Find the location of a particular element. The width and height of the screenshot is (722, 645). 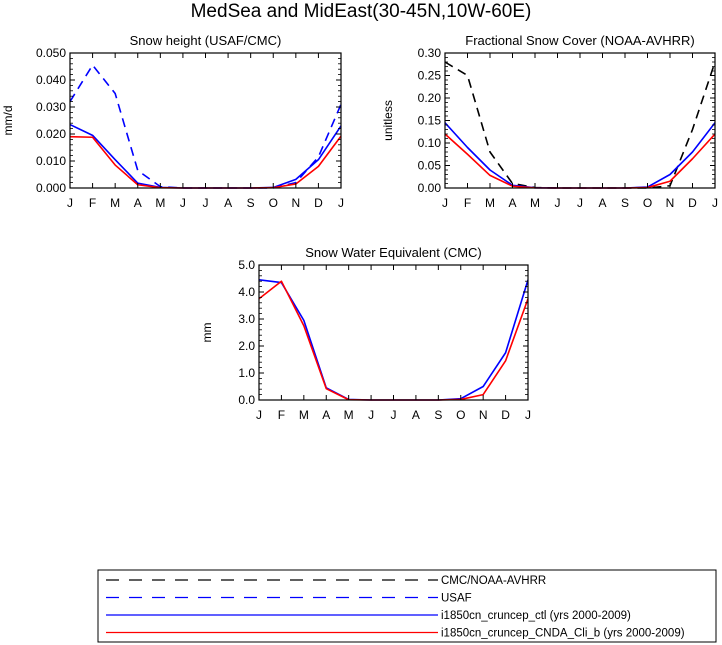

y-tick-label: 0.050 is located at coordinates (51, 53).